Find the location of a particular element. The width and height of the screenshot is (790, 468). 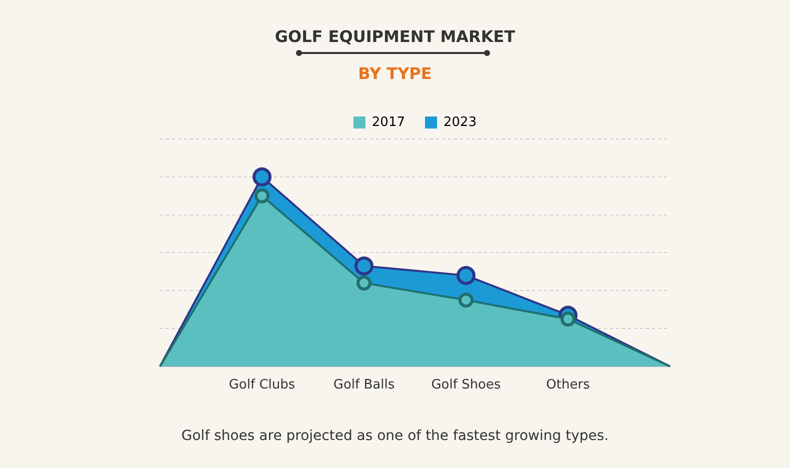

legend-label: 2023 is located at coordinates (460, 122).